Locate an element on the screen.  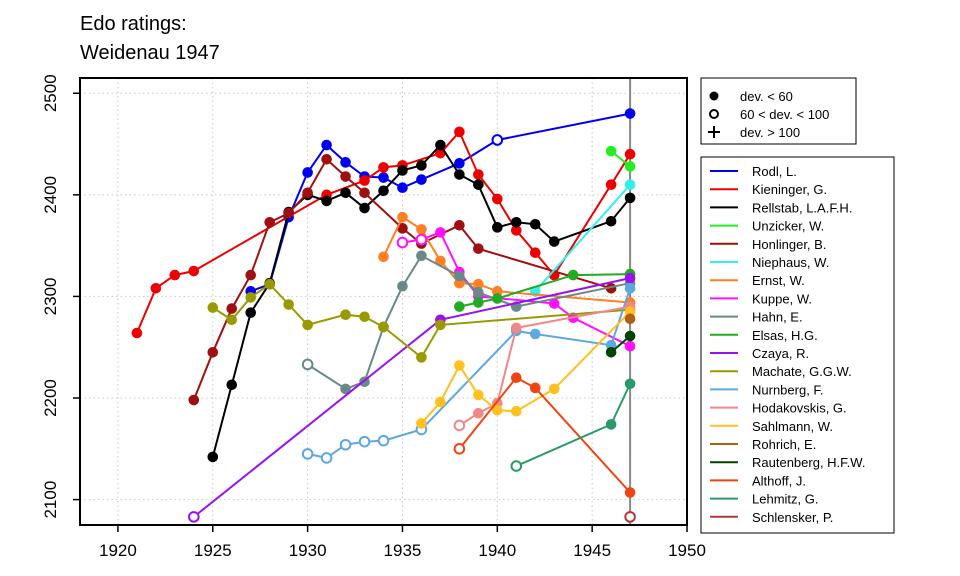
series-rautenberg-h-f-w is located at coordinates (620, 344).